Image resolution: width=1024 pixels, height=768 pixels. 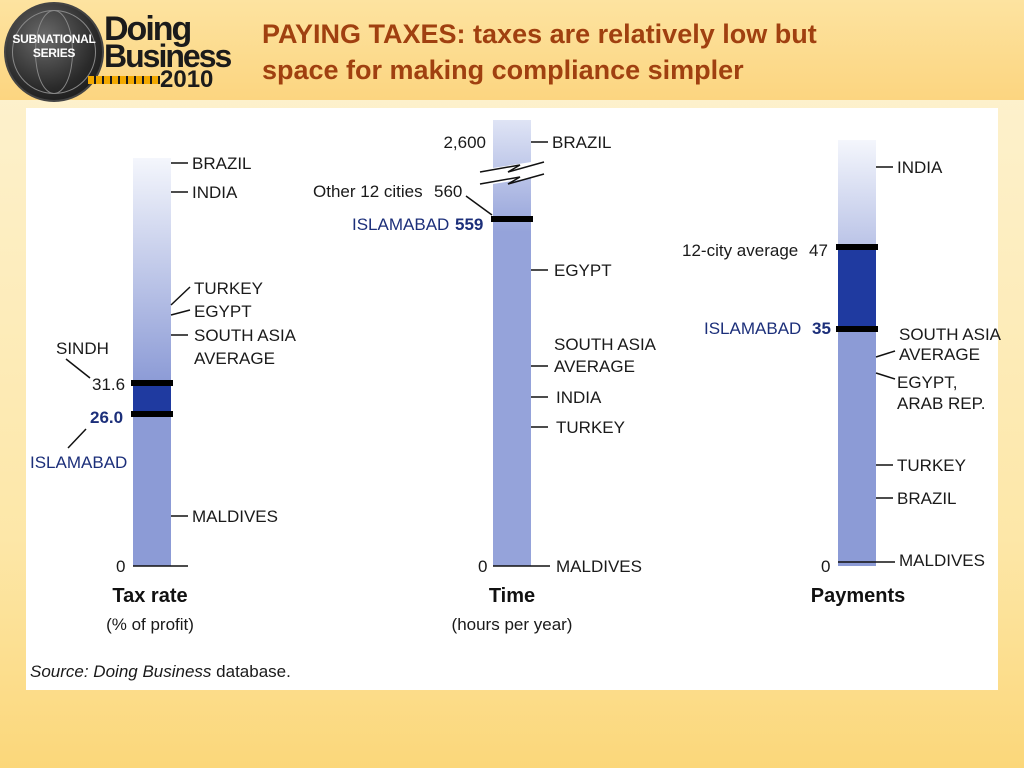 I want to click on logo-series-text: SUBNATIONAL SERIES, so click(x=54, y=46).